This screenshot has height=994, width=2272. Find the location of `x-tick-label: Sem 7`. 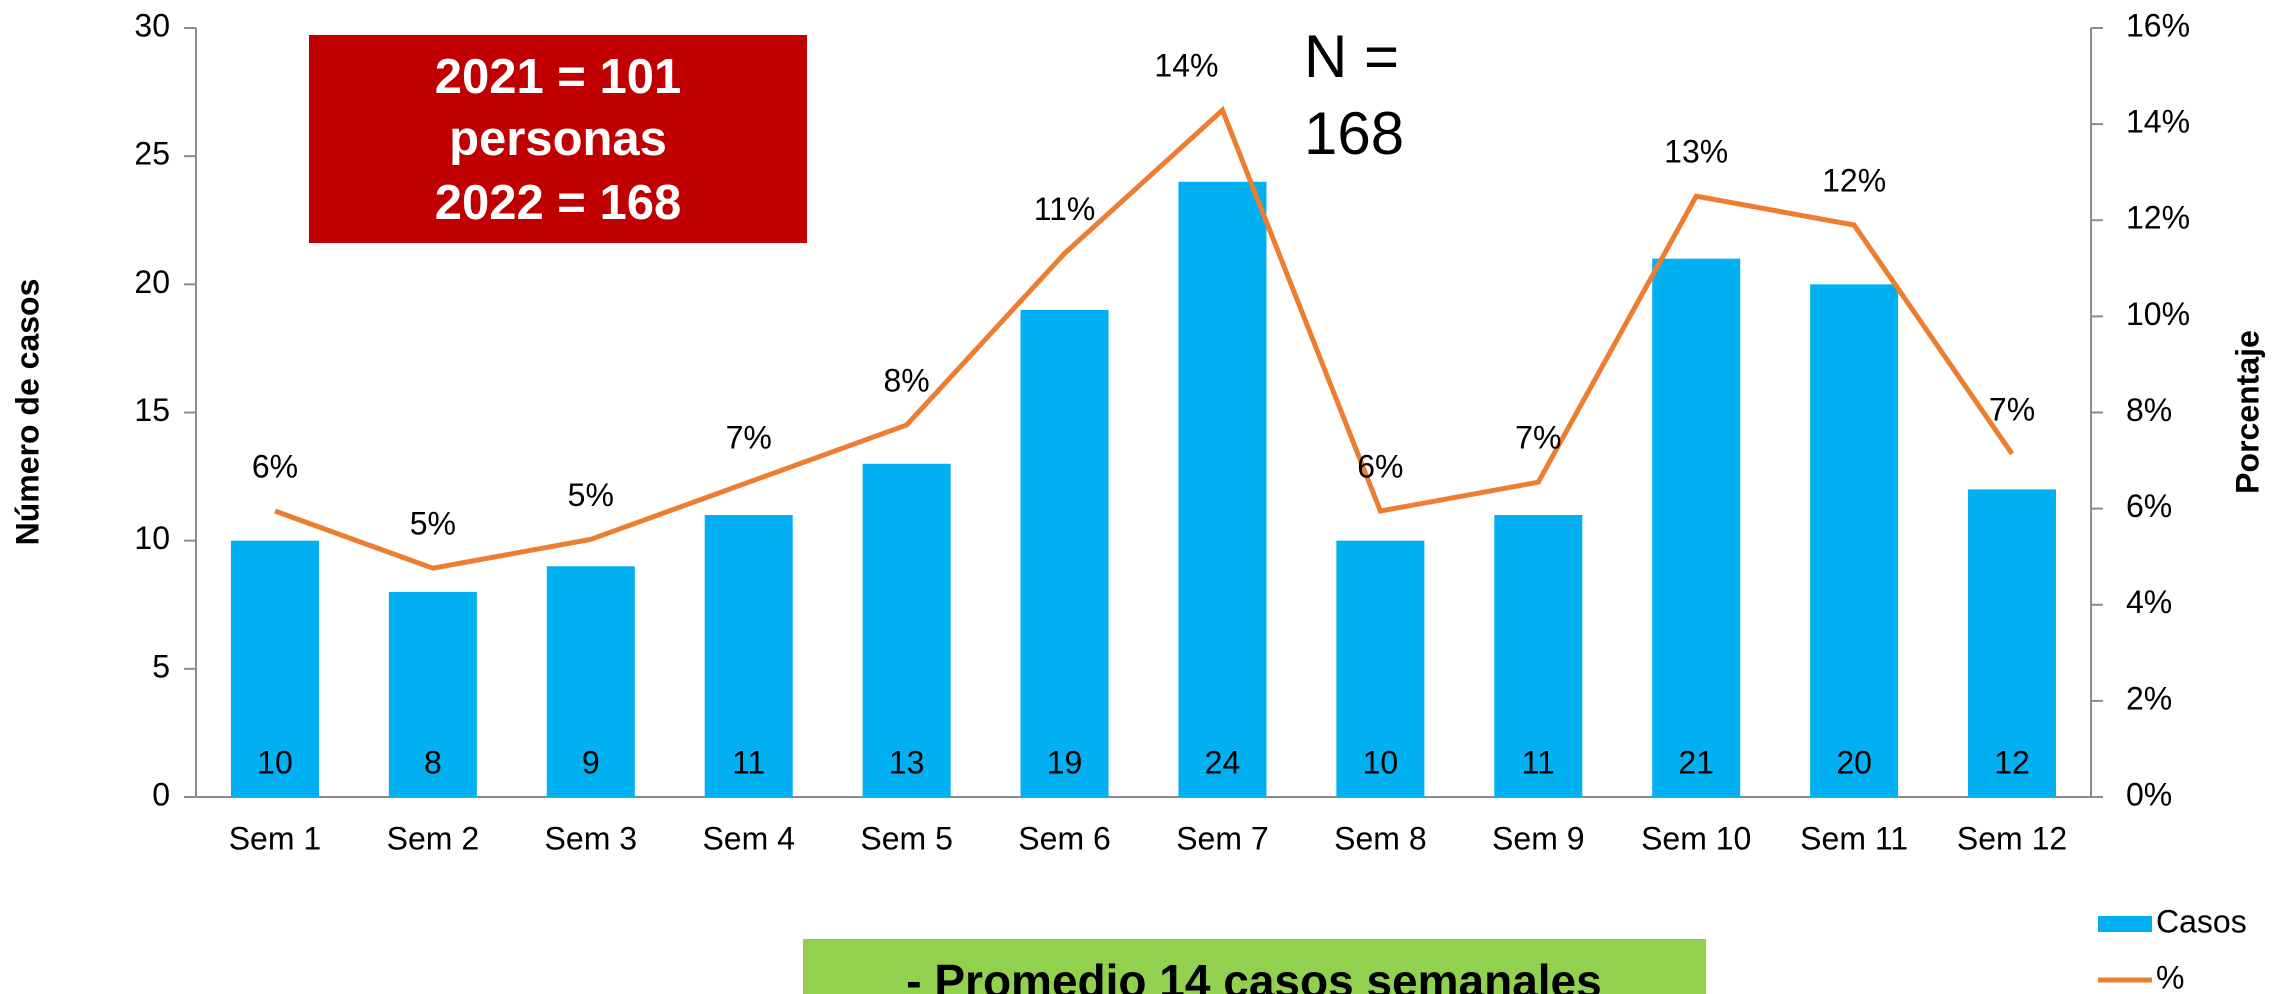

x-tick-label: Sem 7 is located at coordinates (1222, 838).